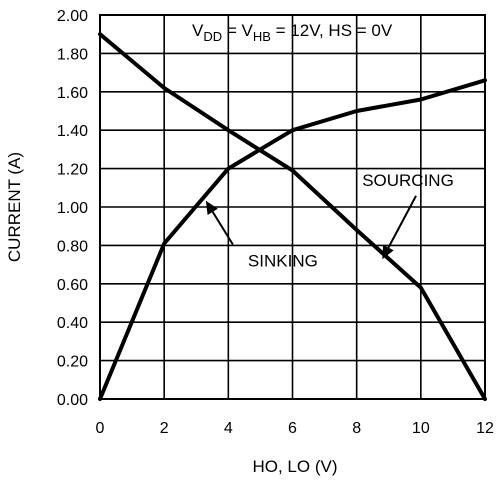 Image resolution: width=497 pixels, height=485 pixels. I want to click on x-tick-label: 6, so click(292, 428).